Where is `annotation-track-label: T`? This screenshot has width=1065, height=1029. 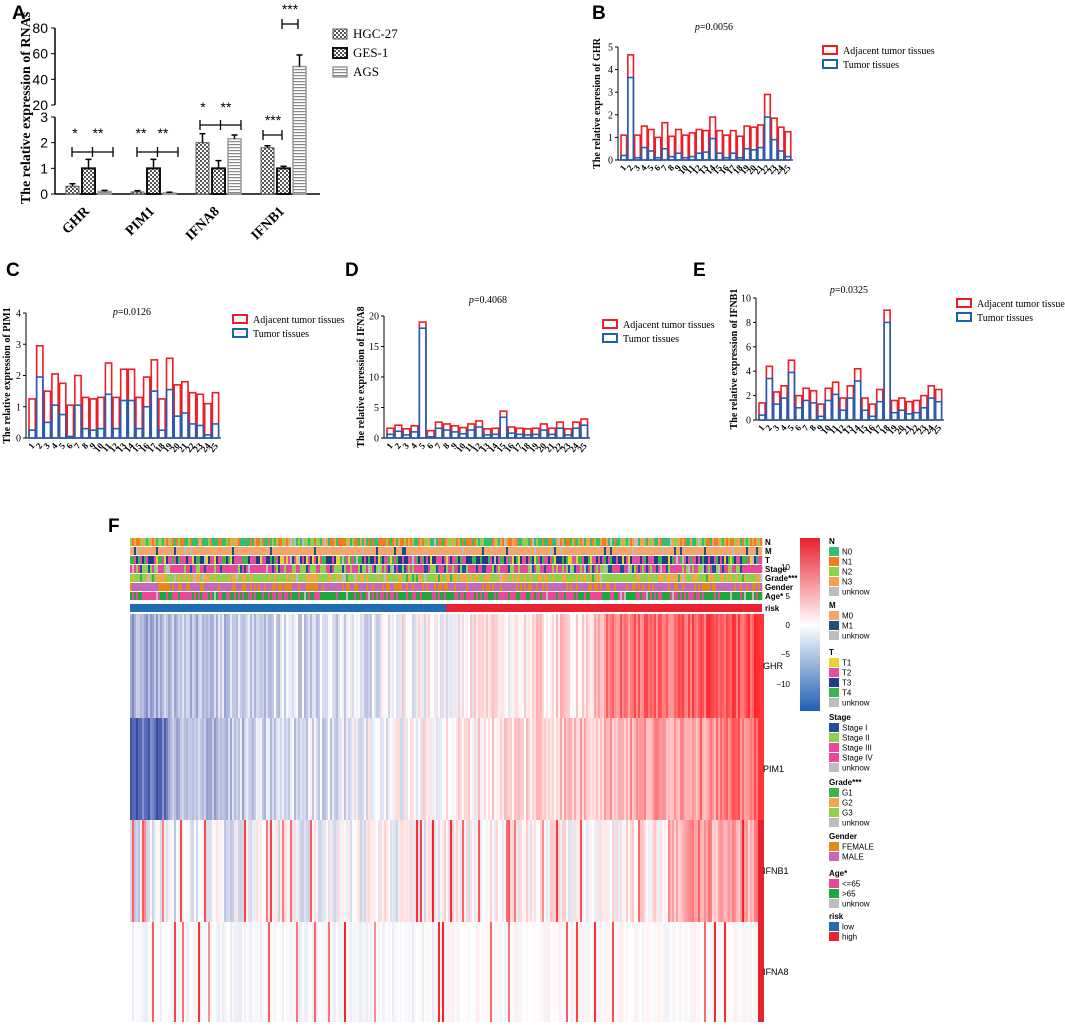 annotation-track-label: T is located at coordinates (767, 560).